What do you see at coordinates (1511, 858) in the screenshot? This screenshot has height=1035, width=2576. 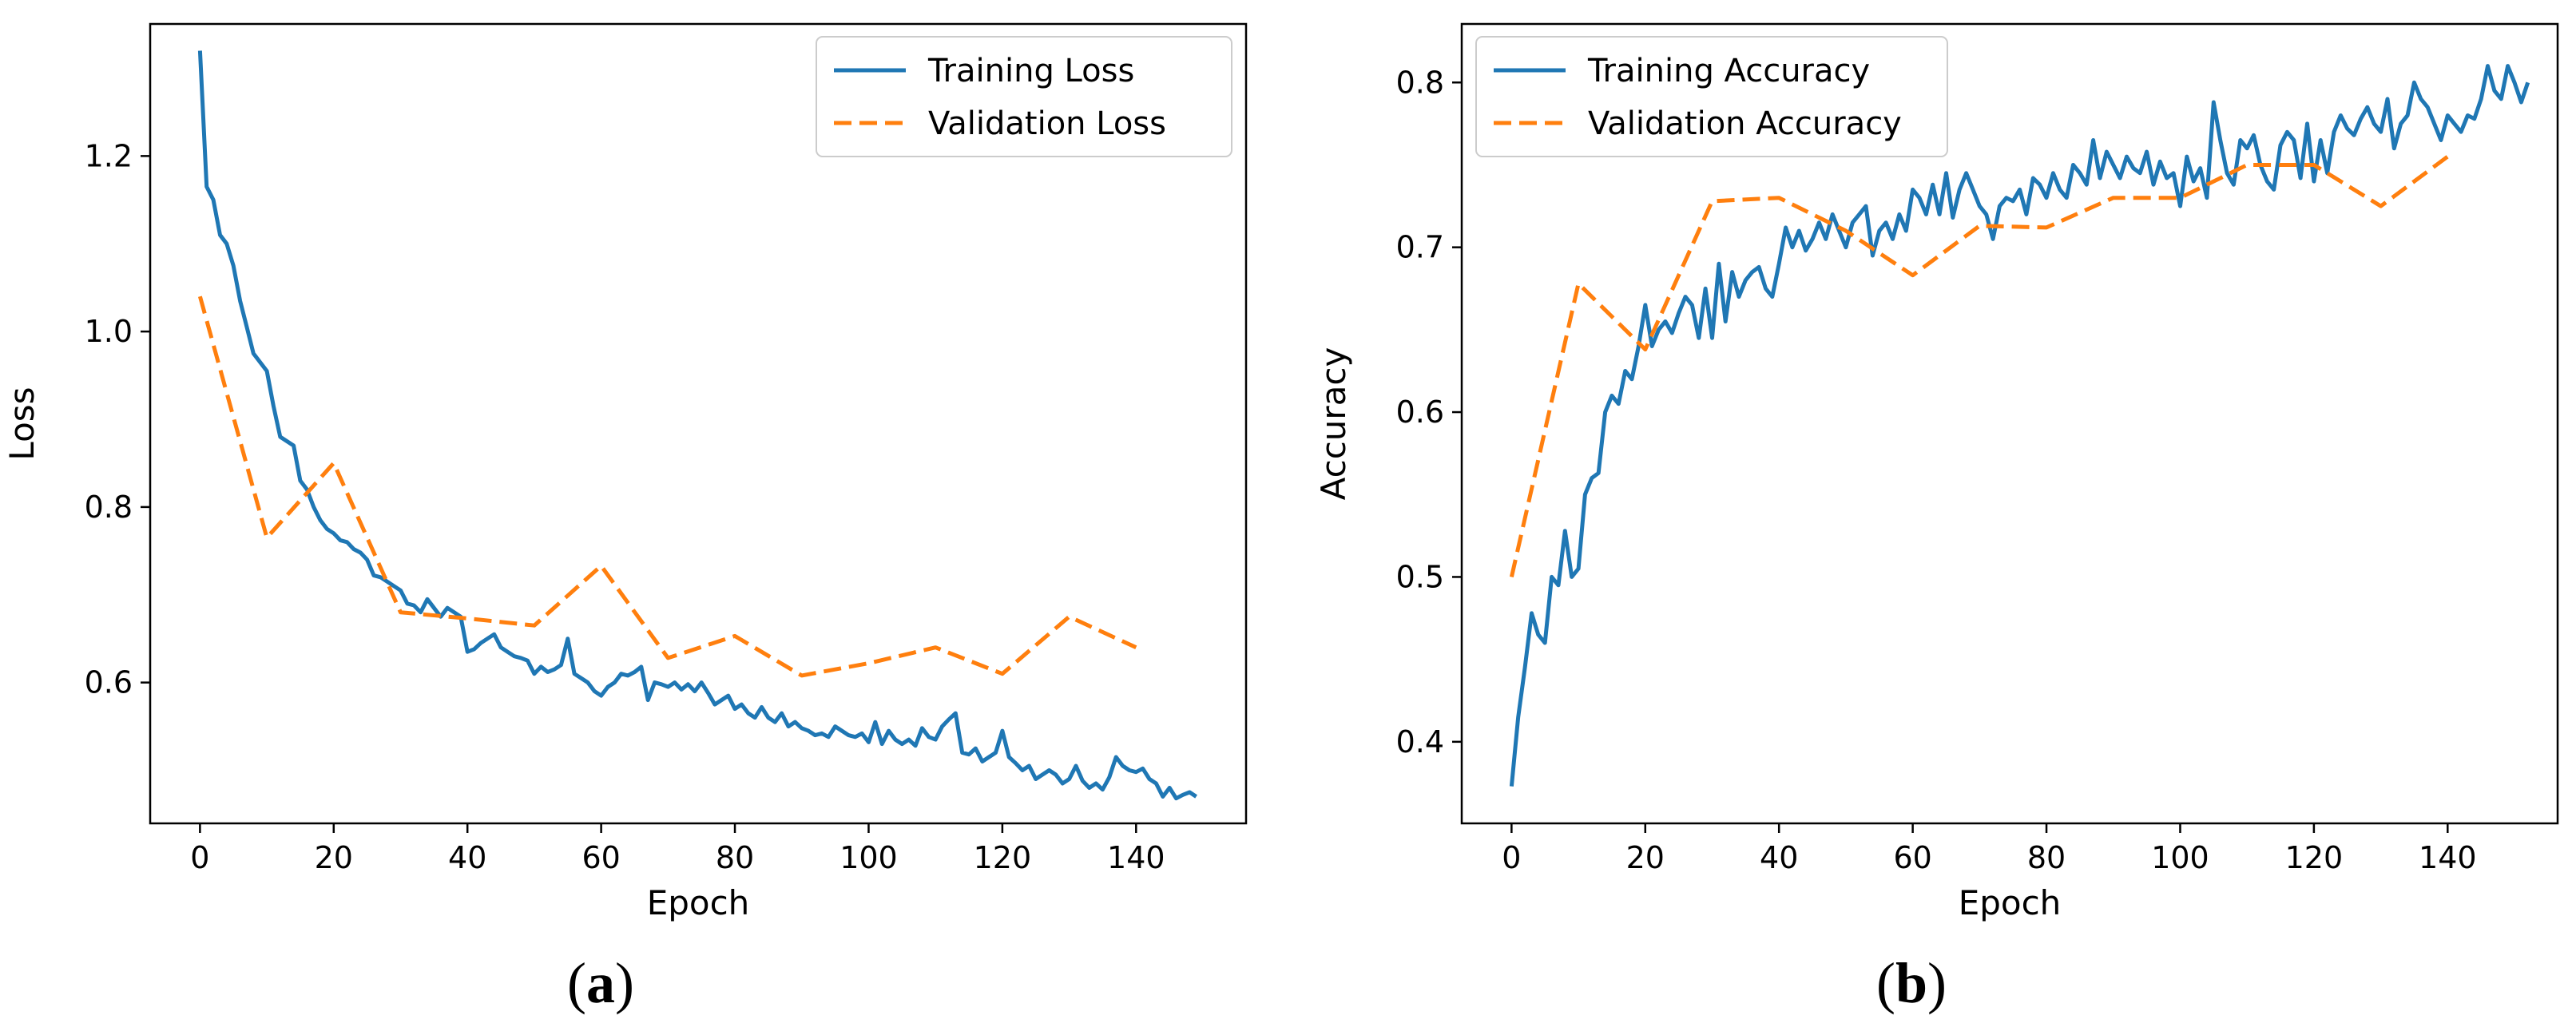 I see `x-tick-label-b: 0` at bounding box center [1511, 858].